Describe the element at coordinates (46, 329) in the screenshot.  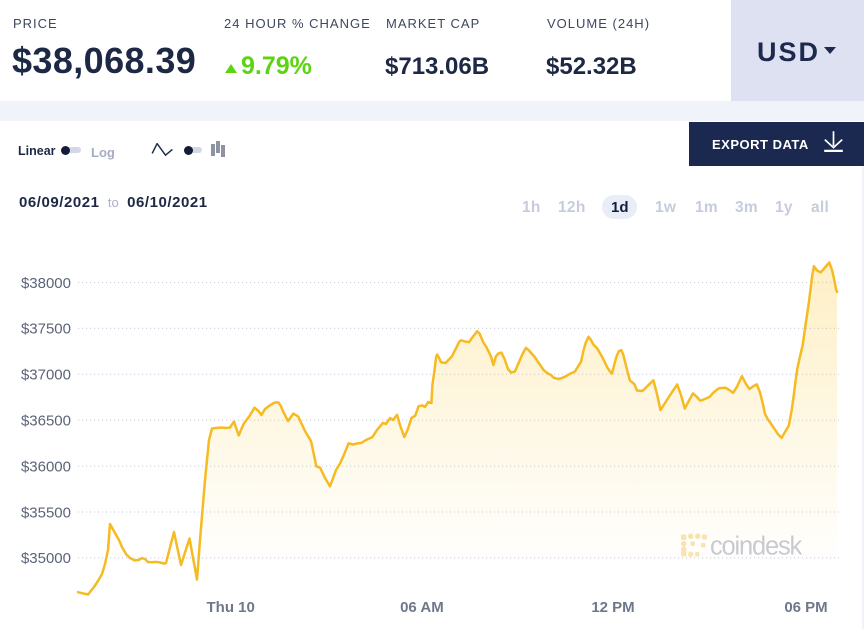
I see `svg-text: $37500` at that location.